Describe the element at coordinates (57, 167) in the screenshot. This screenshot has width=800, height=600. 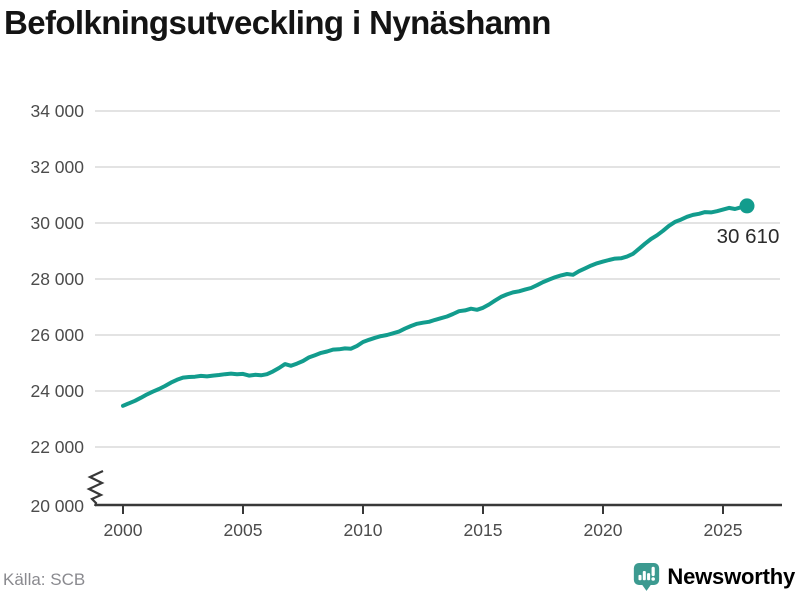
I see `y-tick-label: 32 000` at that location.